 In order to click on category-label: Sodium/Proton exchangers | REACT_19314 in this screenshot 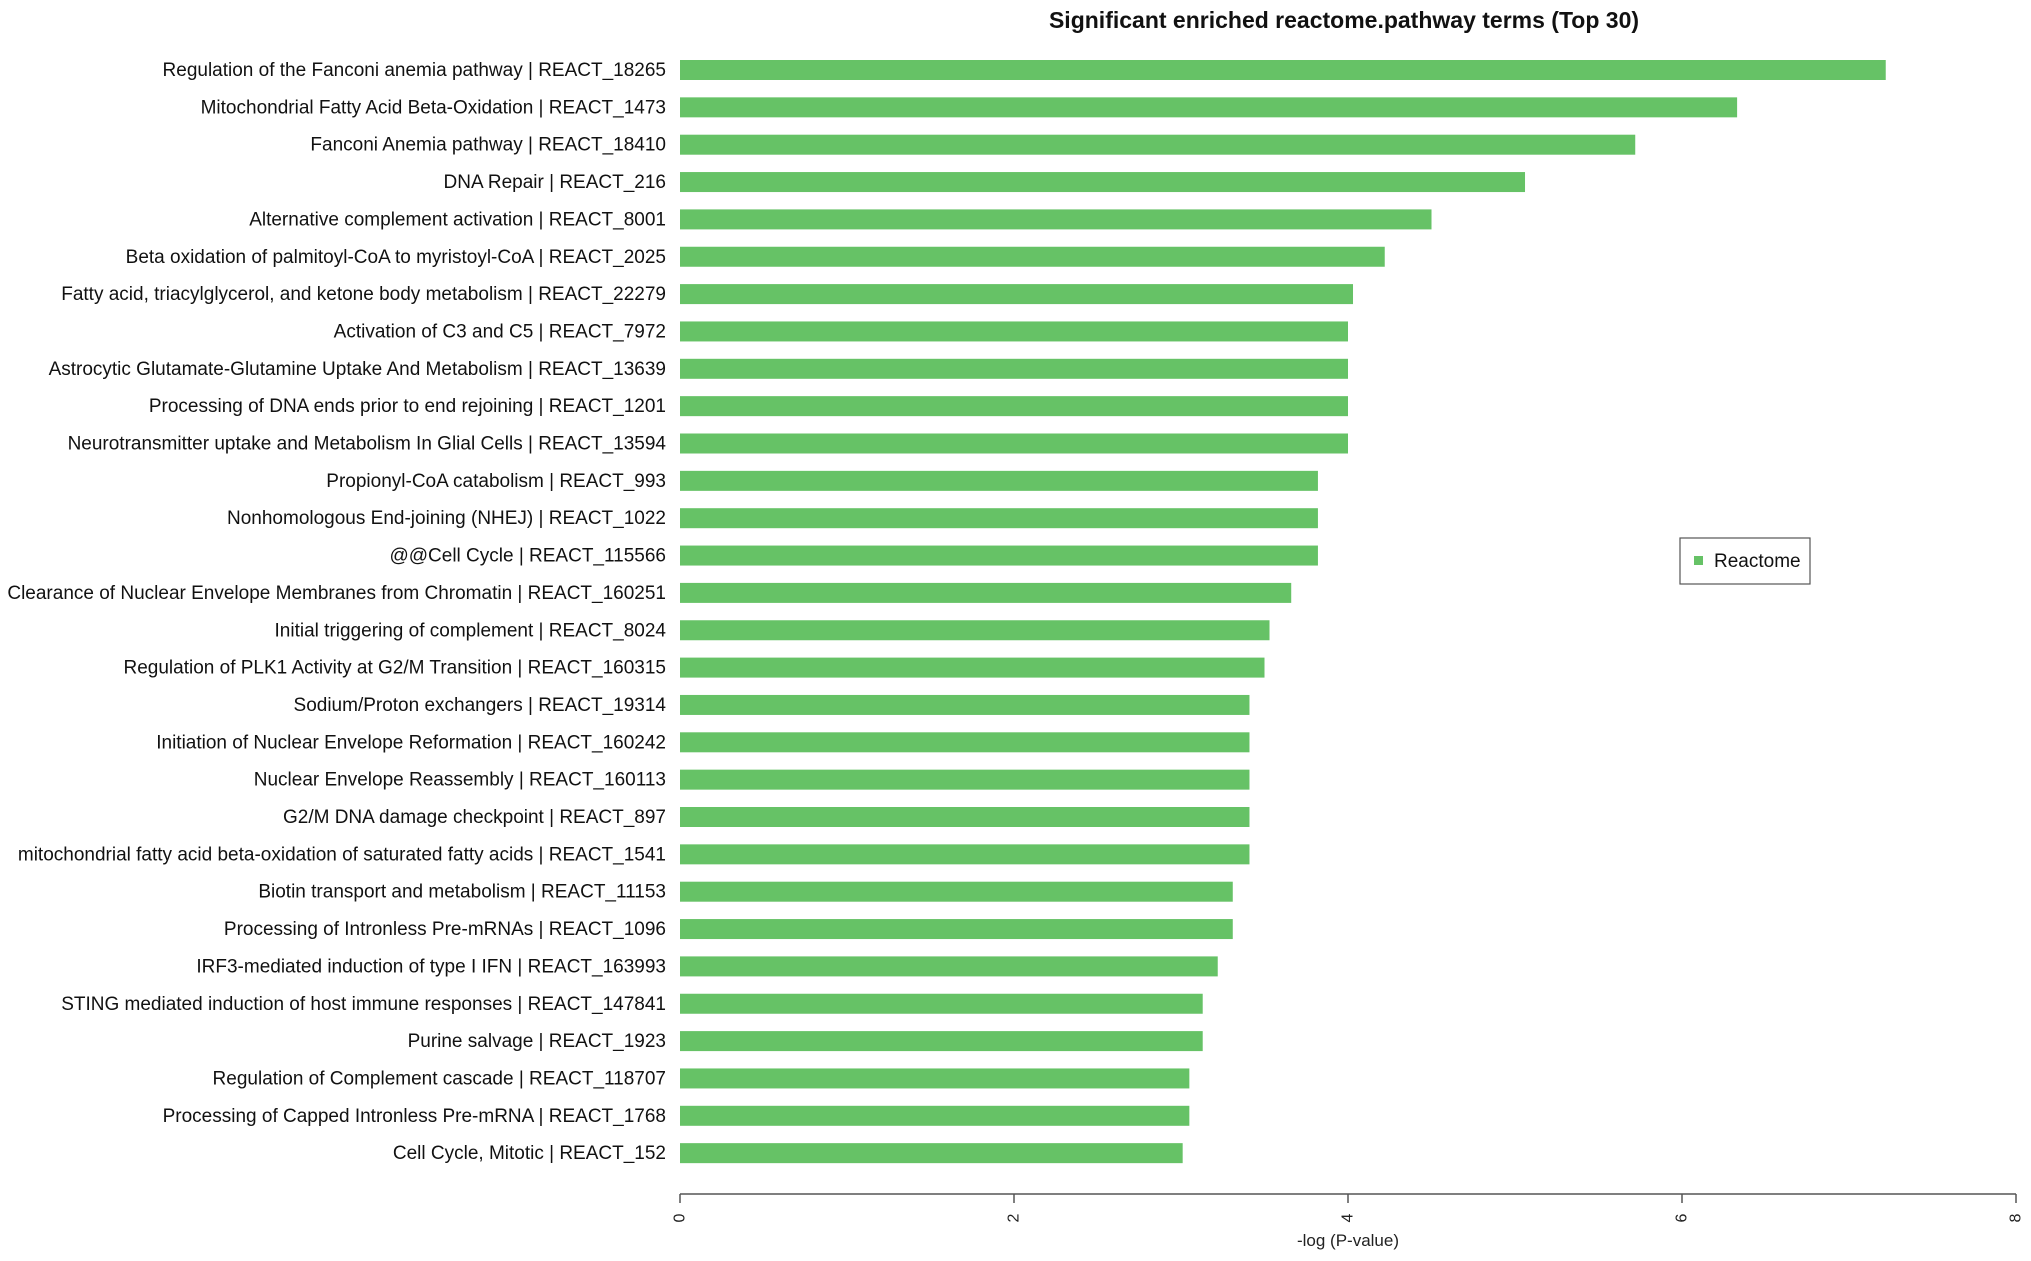, I will do `click(480, 705)`.